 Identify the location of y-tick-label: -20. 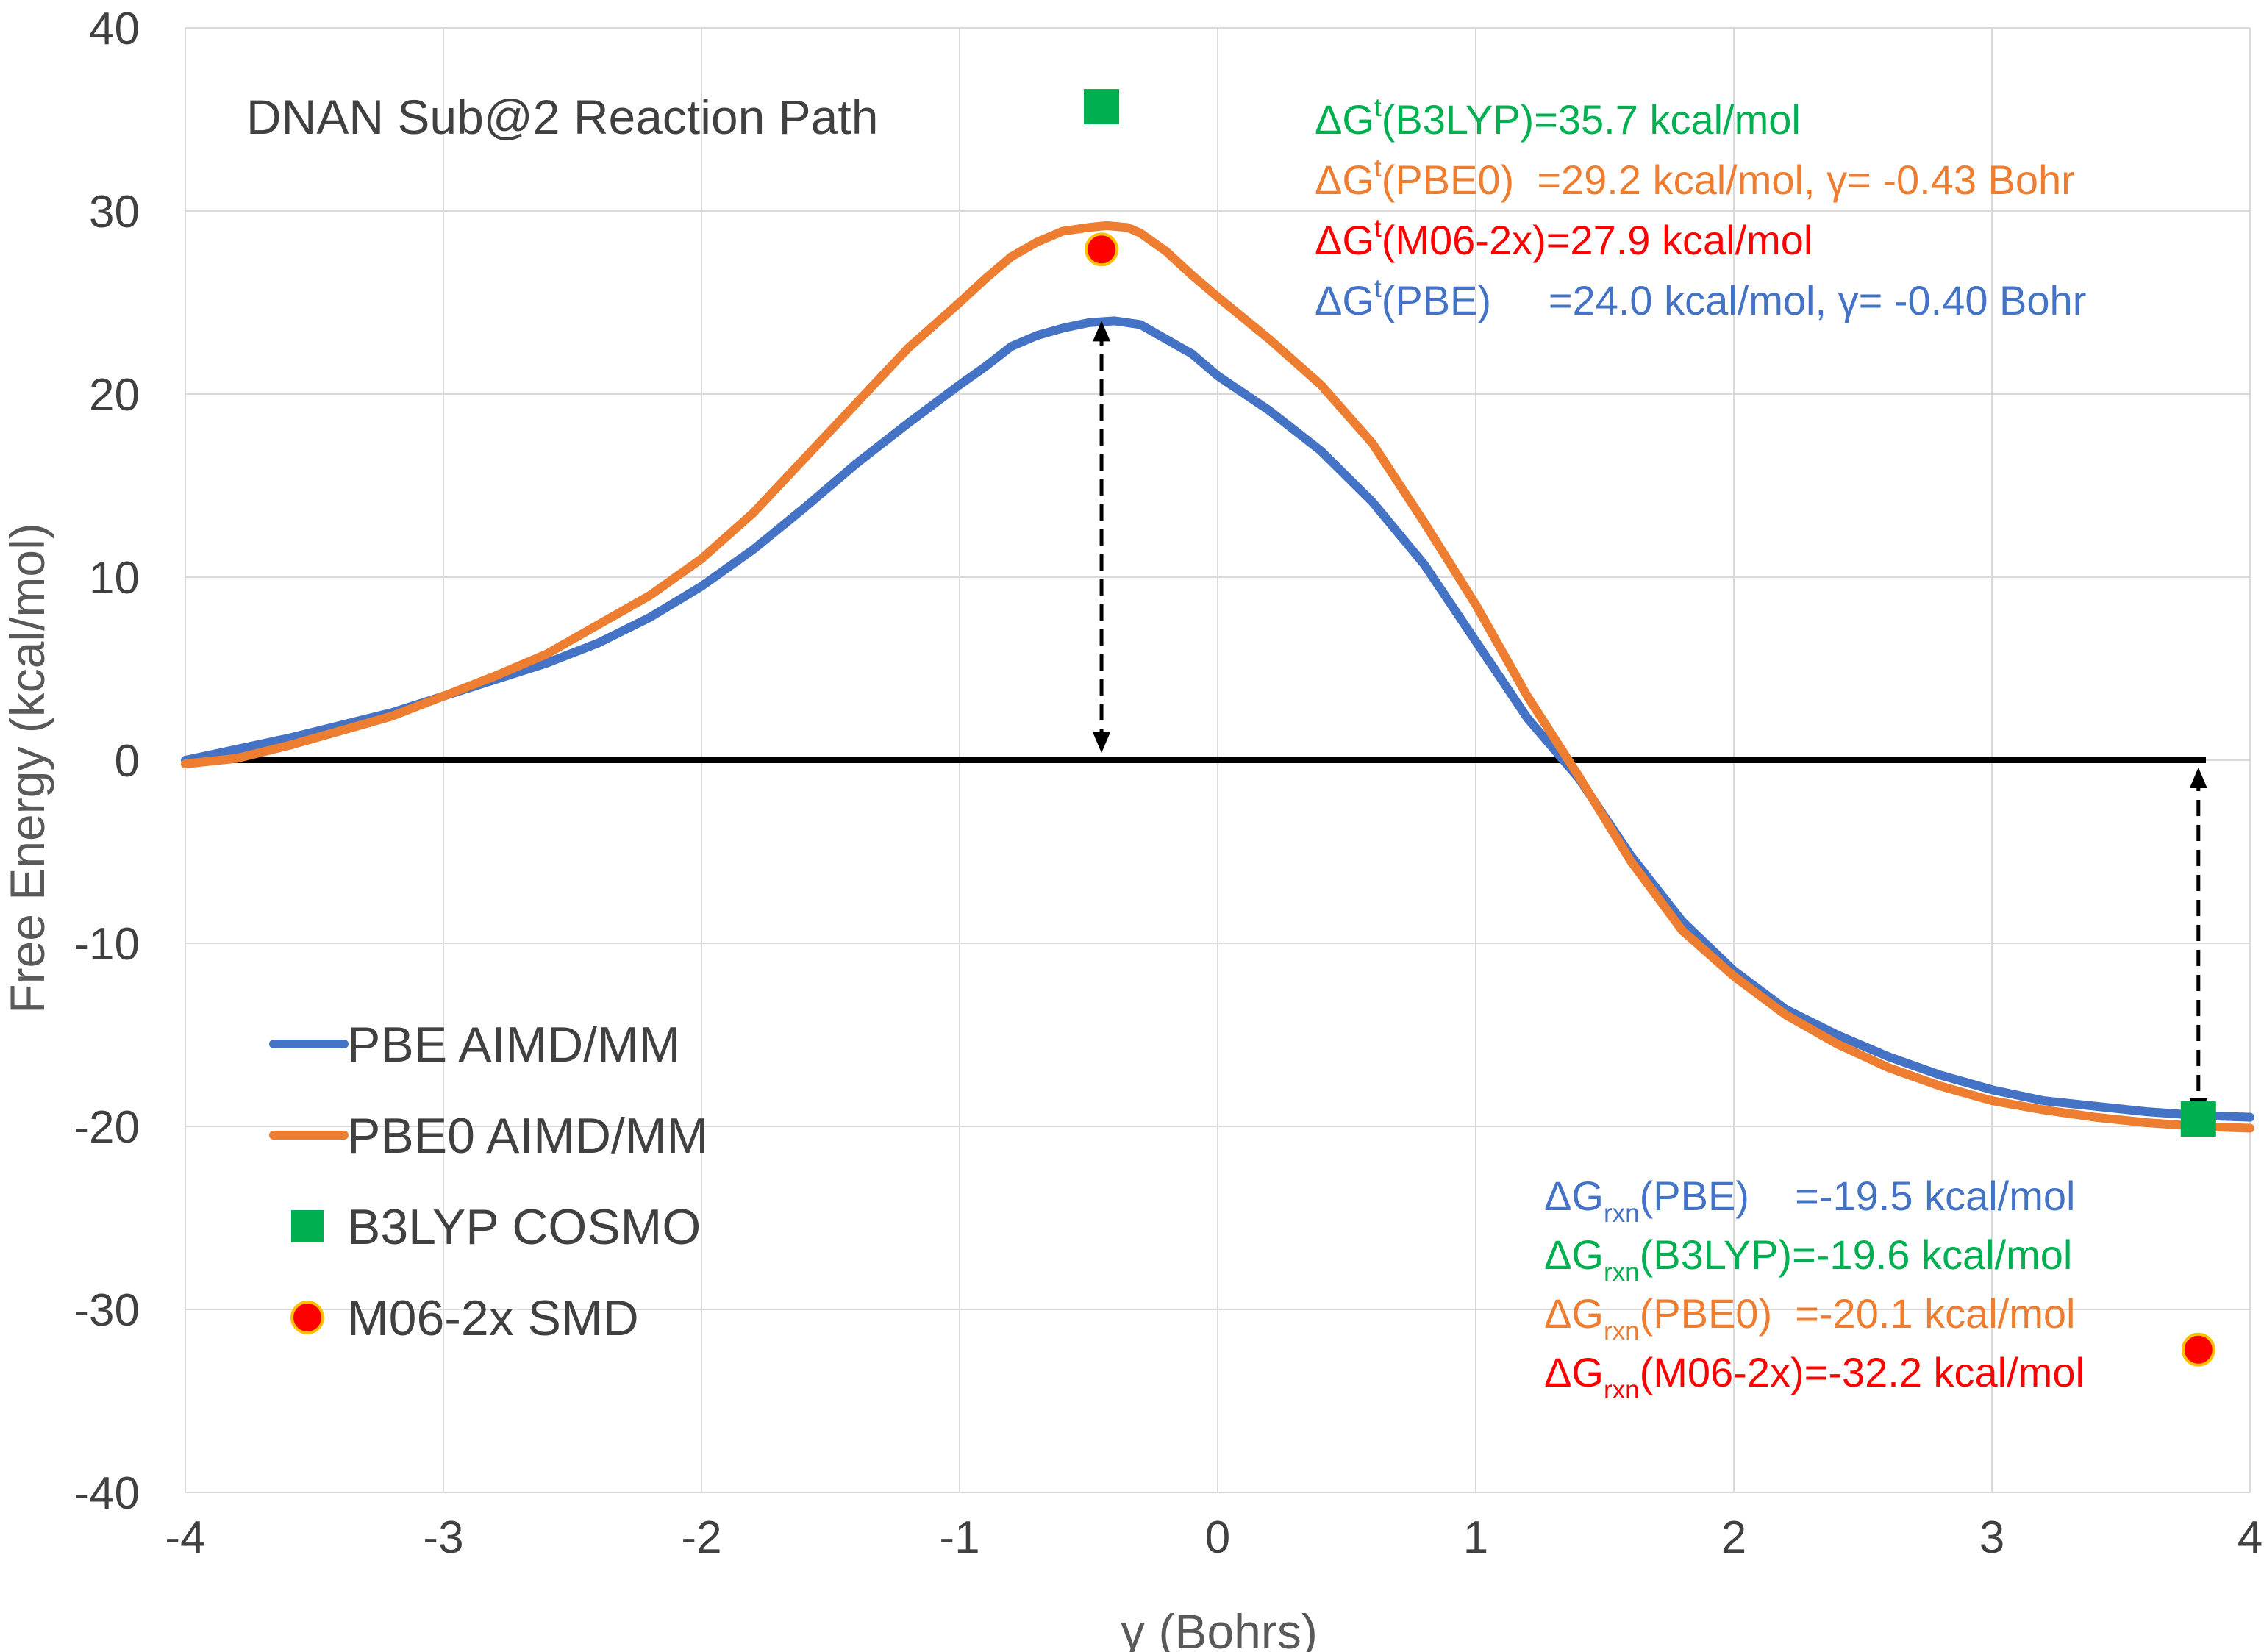
(107, 1127).